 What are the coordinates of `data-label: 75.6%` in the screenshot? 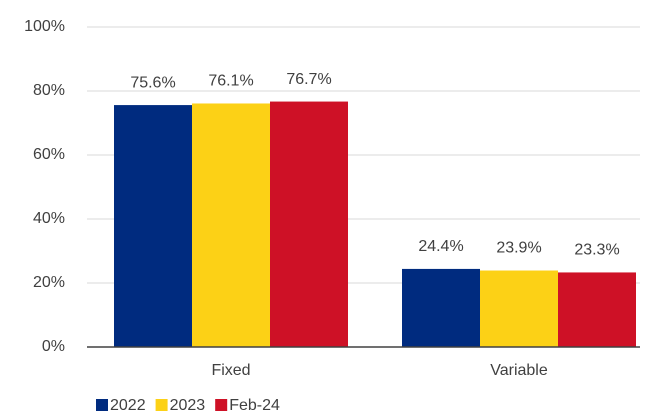 It's located at (152, 82).